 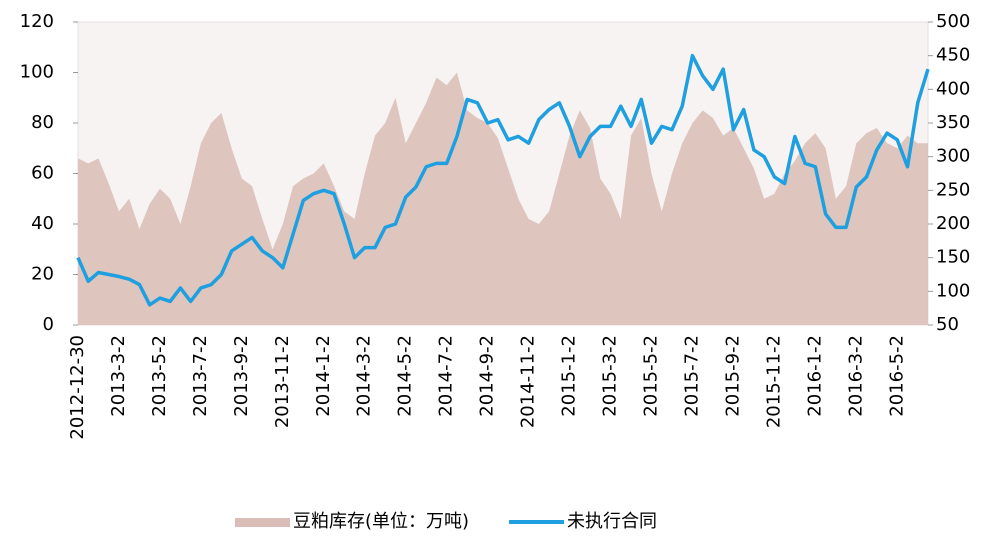 I want to click on y2-tick-label: 200, so click(x=953, y=223).